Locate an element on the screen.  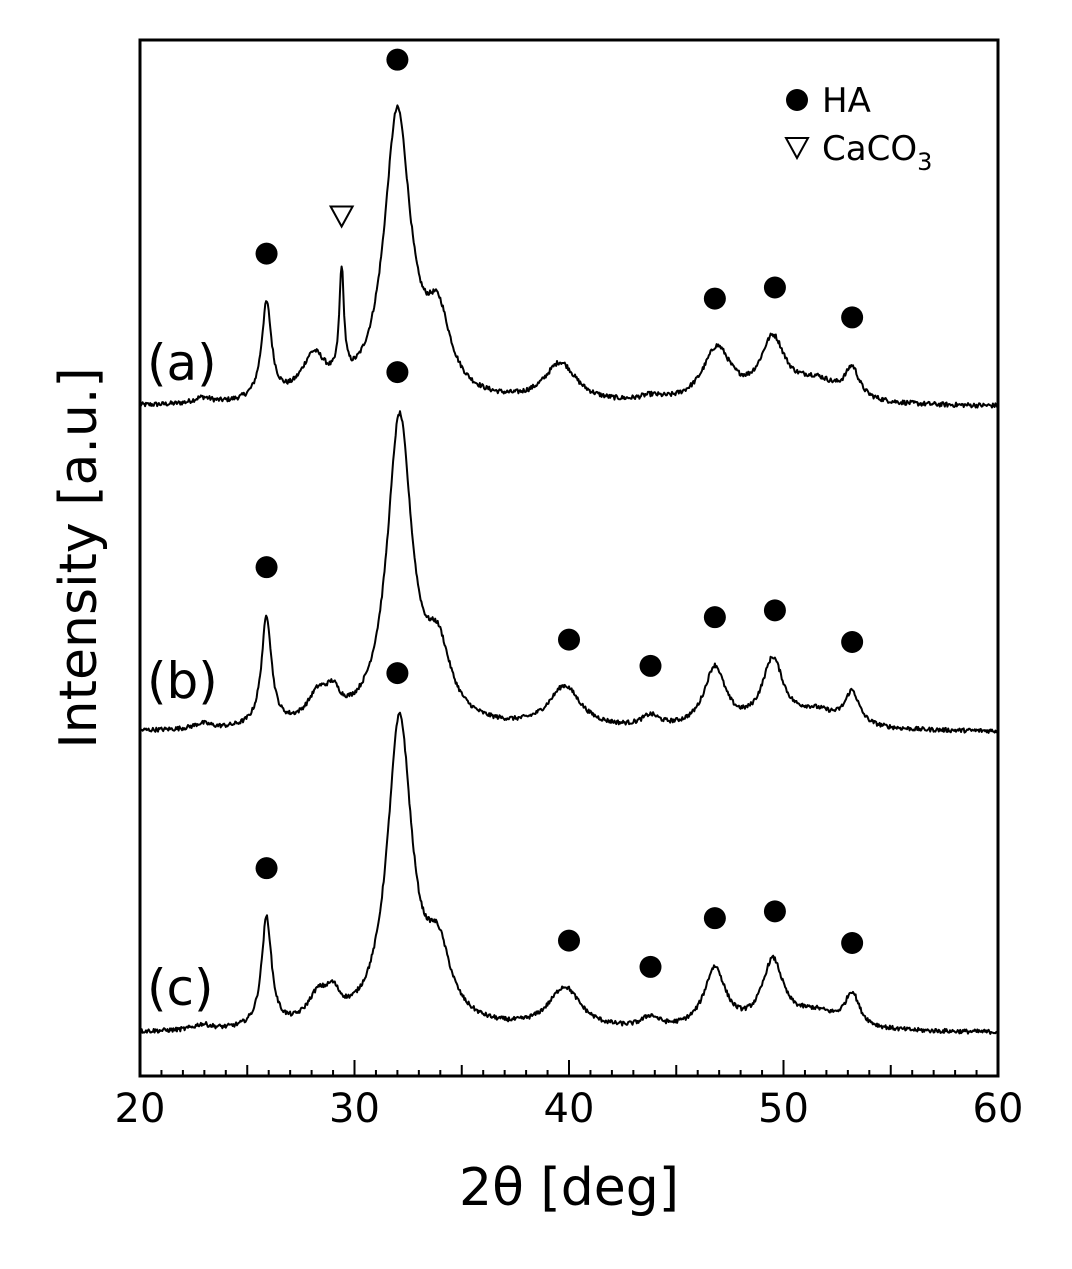
x-tick-labels: 20 30 40 50 60 is located at coordinates (569, 1109).